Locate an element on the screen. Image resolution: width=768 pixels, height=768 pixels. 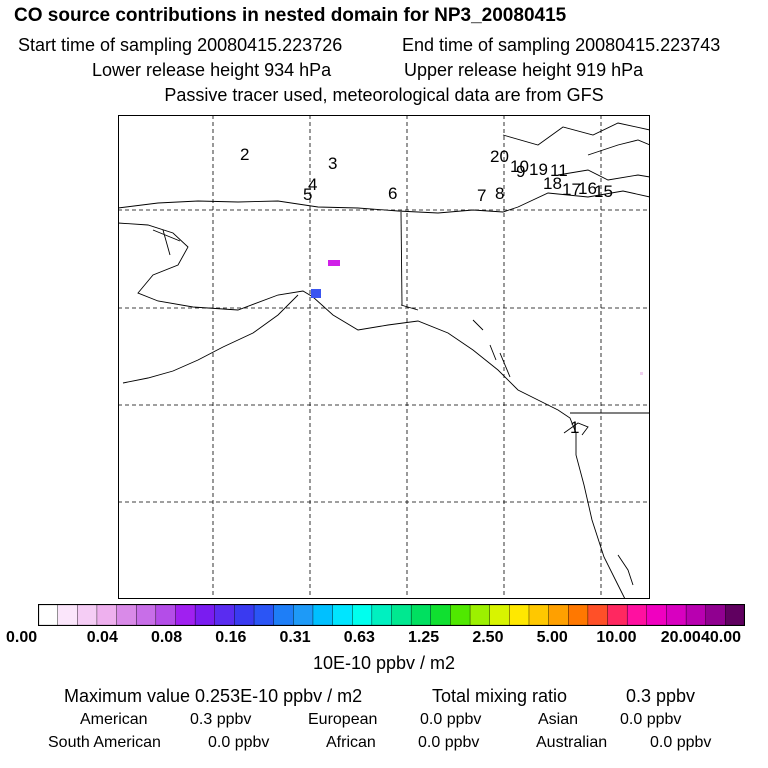
release-marker-19: 19 is located at coordinates (538, 169).